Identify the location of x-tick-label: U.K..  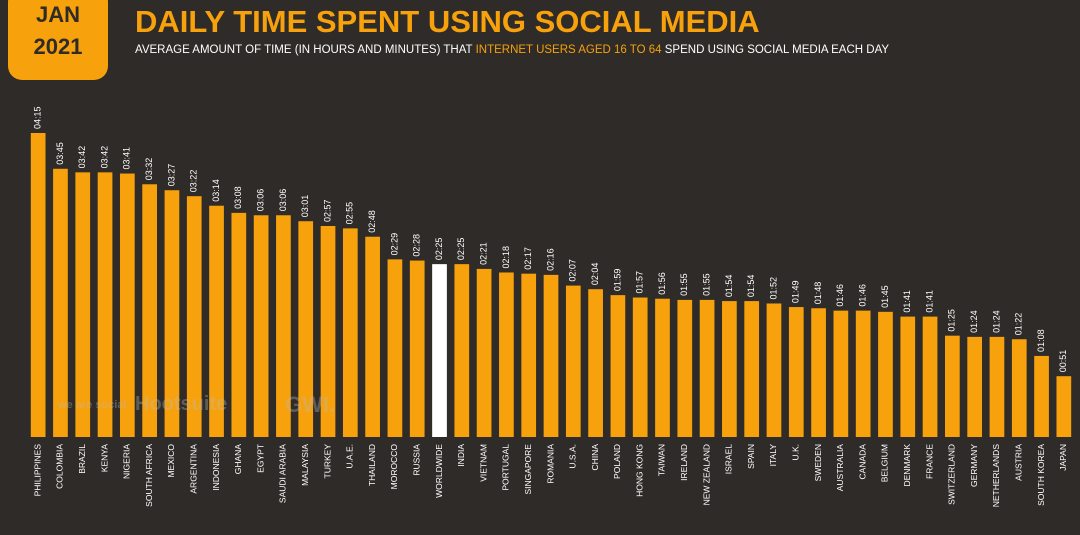
(796, 452).